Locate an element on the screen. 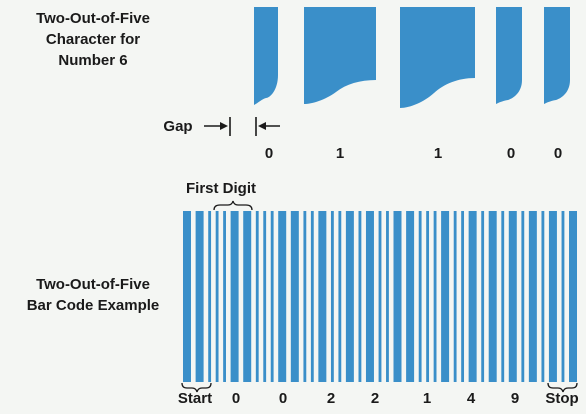  bit-value-2: 1 is located at coordinates (340, 153).